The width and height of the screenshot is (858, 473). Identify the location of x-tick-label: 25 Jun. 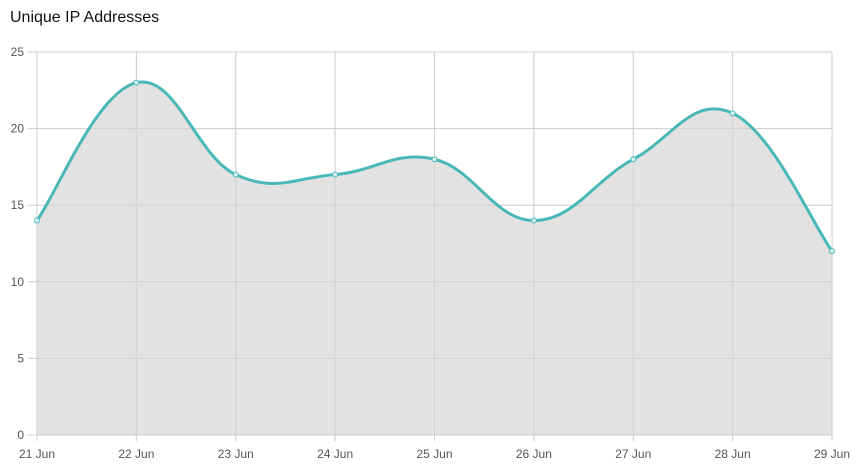
(434, 454).